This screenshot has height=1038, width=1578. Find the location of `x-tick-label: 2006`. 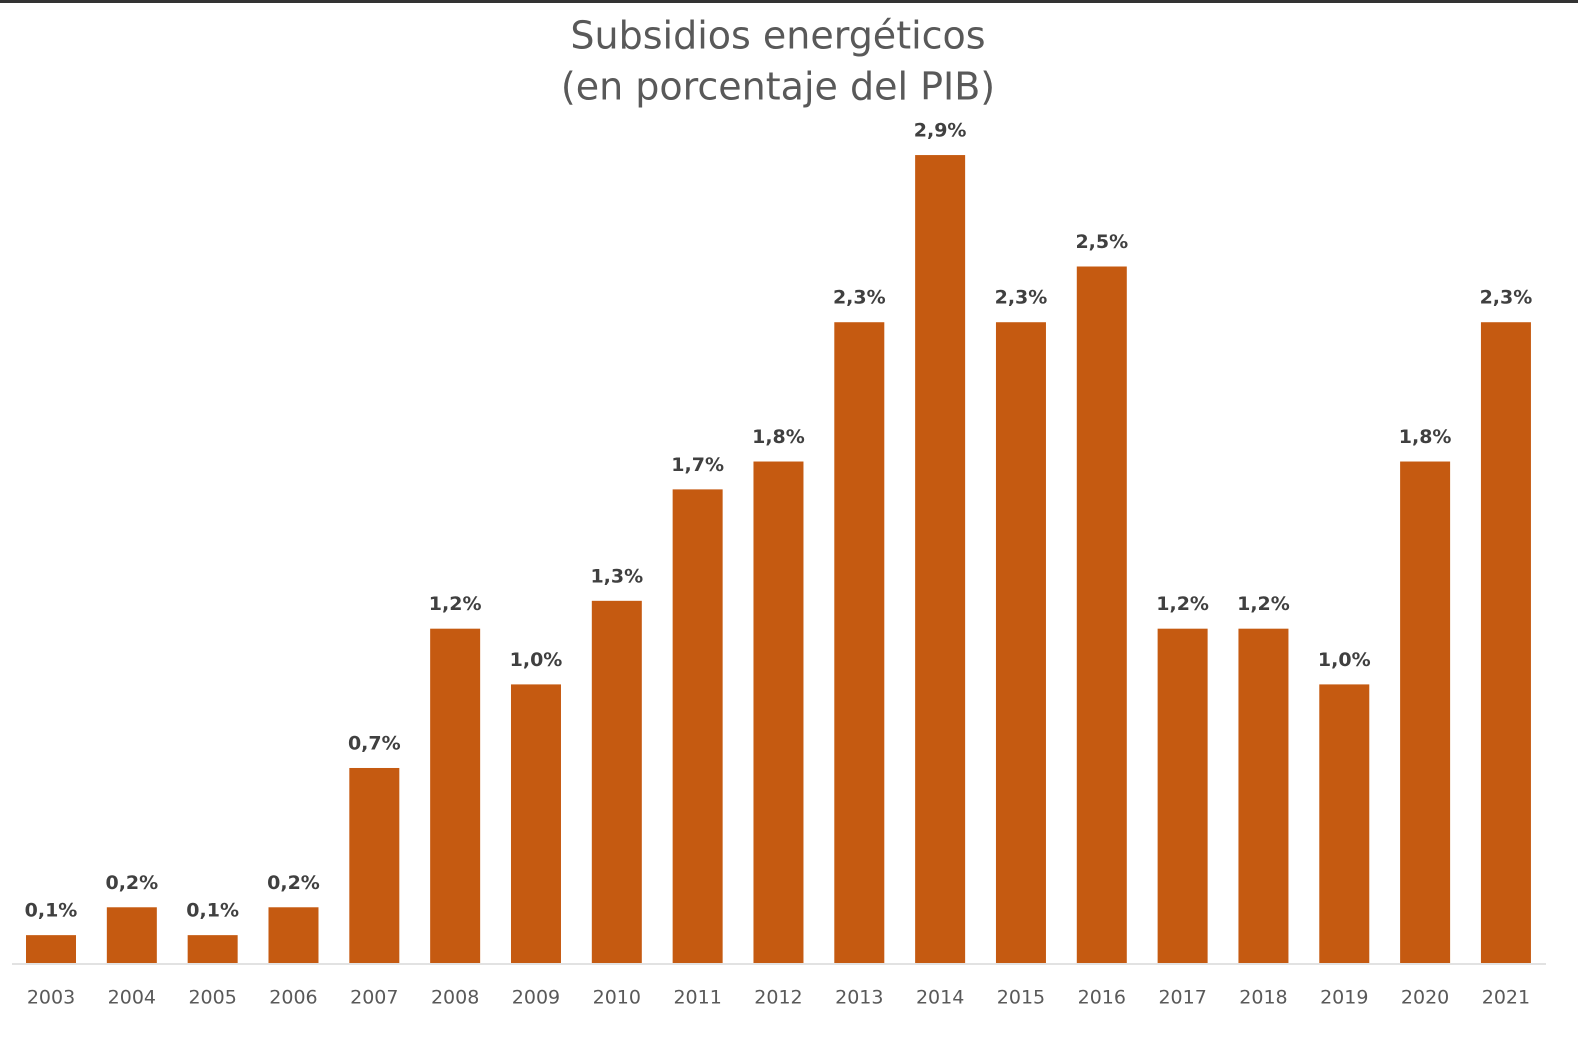

x-tick-label: 2006 is located at coordinates (293, 998).